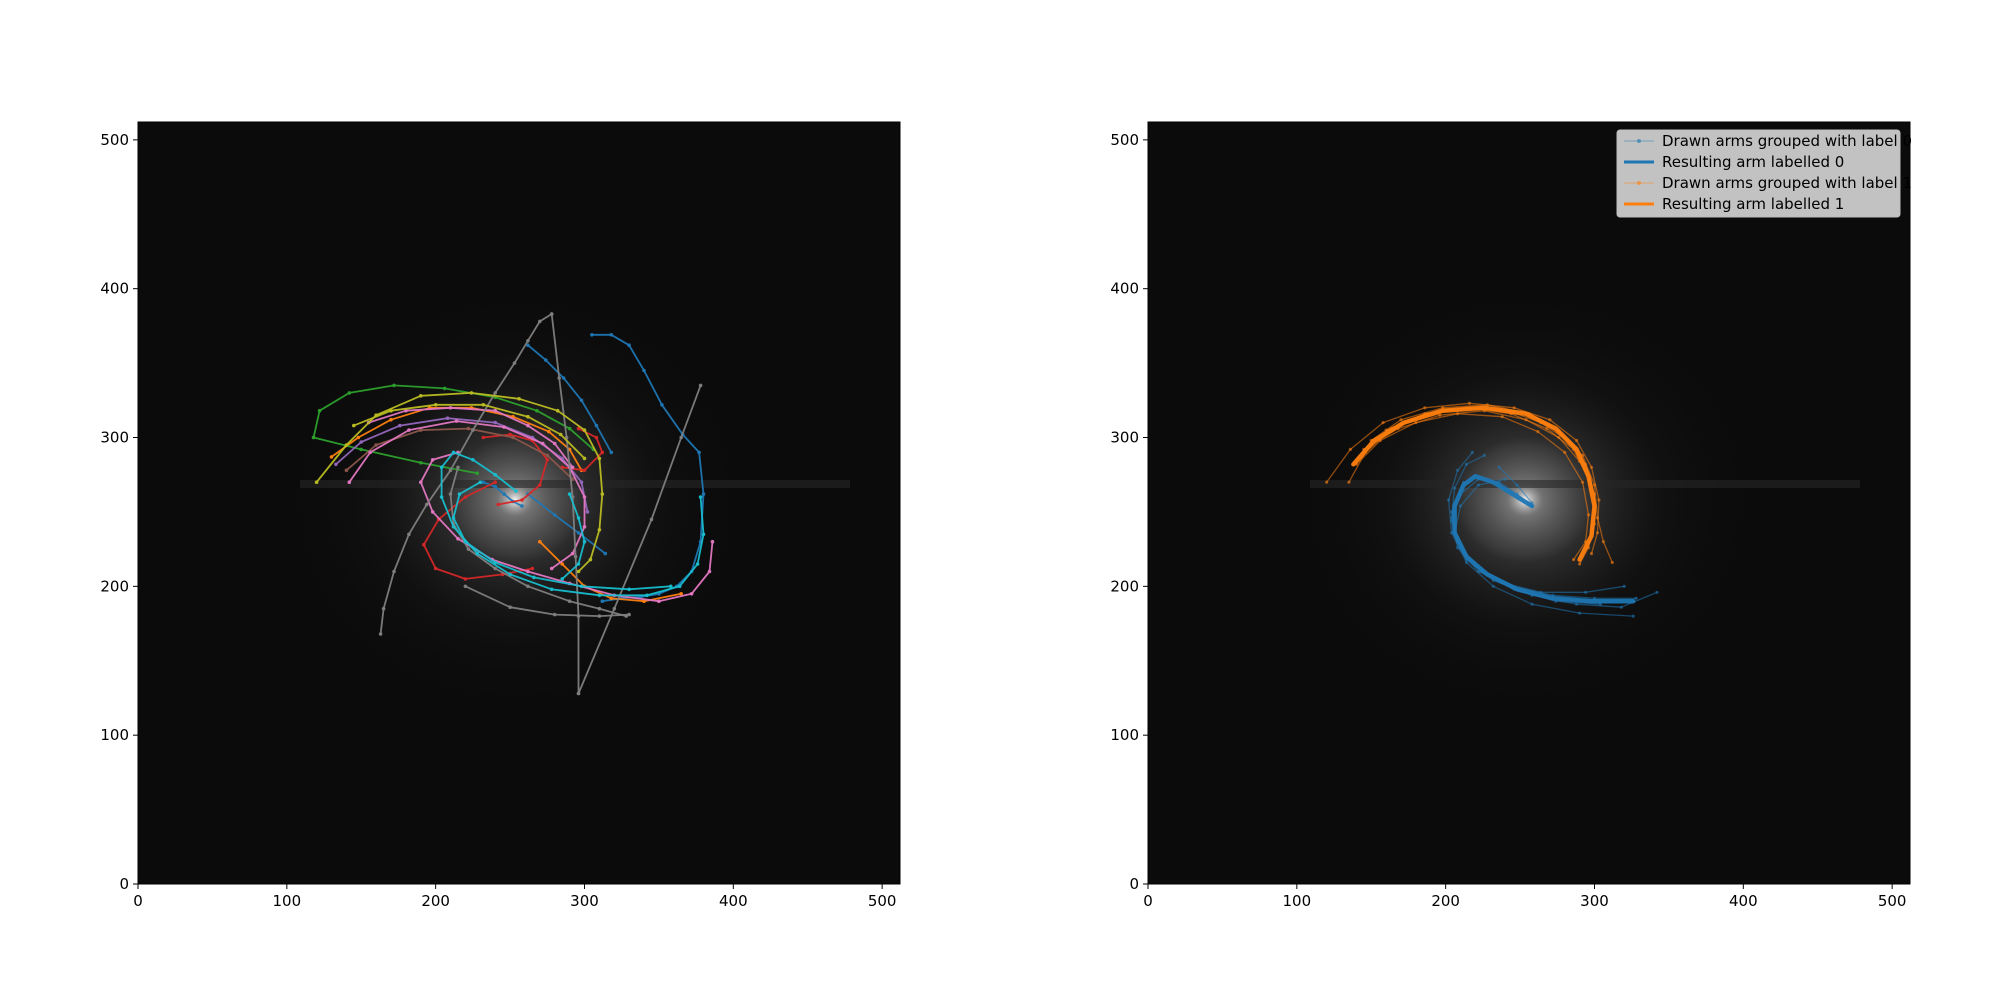 The width and height of the screenshot is (2008, 1004). What do you see at coordinates (114, 438) in the screenshot?
I see `left-y-tick-label: 300` at bounding box center [114, 438].